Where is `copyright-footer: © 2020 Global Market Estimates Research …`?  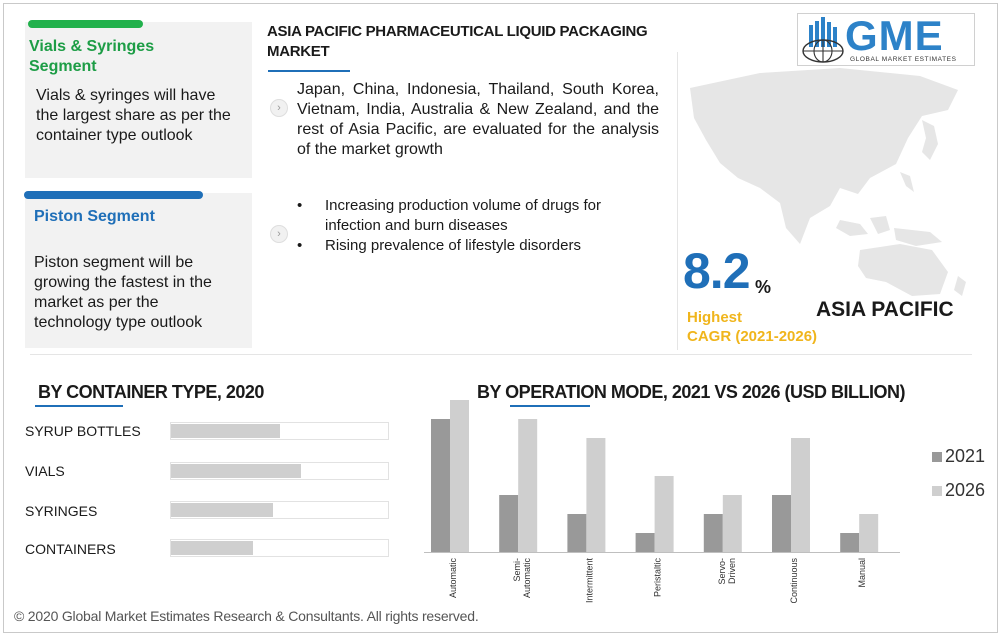
copyright-footer: © 2020 Global Market Estimates Research … is located at coordinates (246, 616).